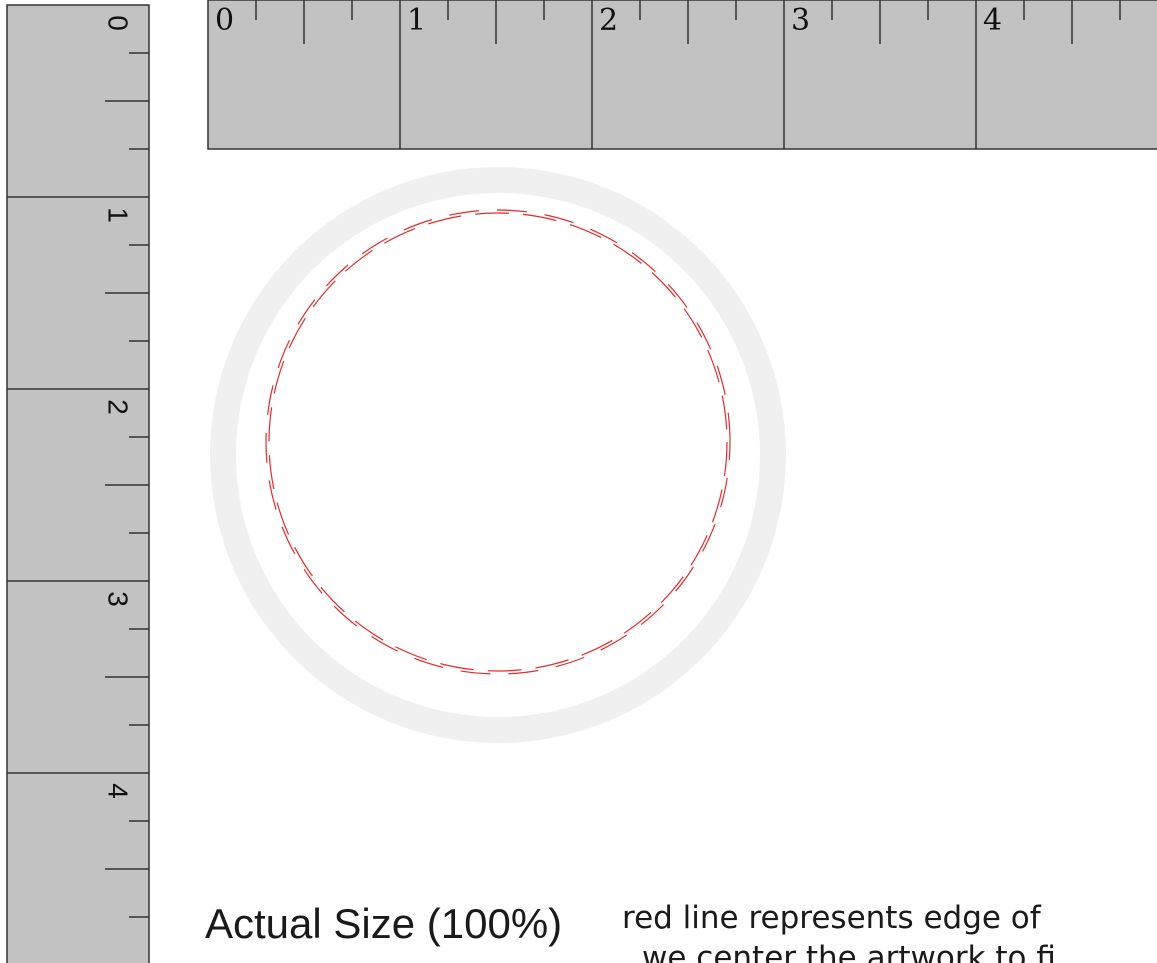  What do you see at coordinates (118, 407) in the screenshot?
I see `left-ruler-label: 2` at bounding box center [118, 407].